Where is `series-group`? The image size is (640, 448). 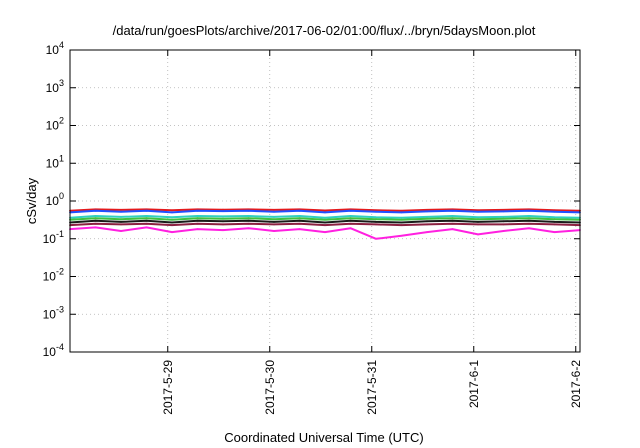 series-group is located at coordinates (325, 224).